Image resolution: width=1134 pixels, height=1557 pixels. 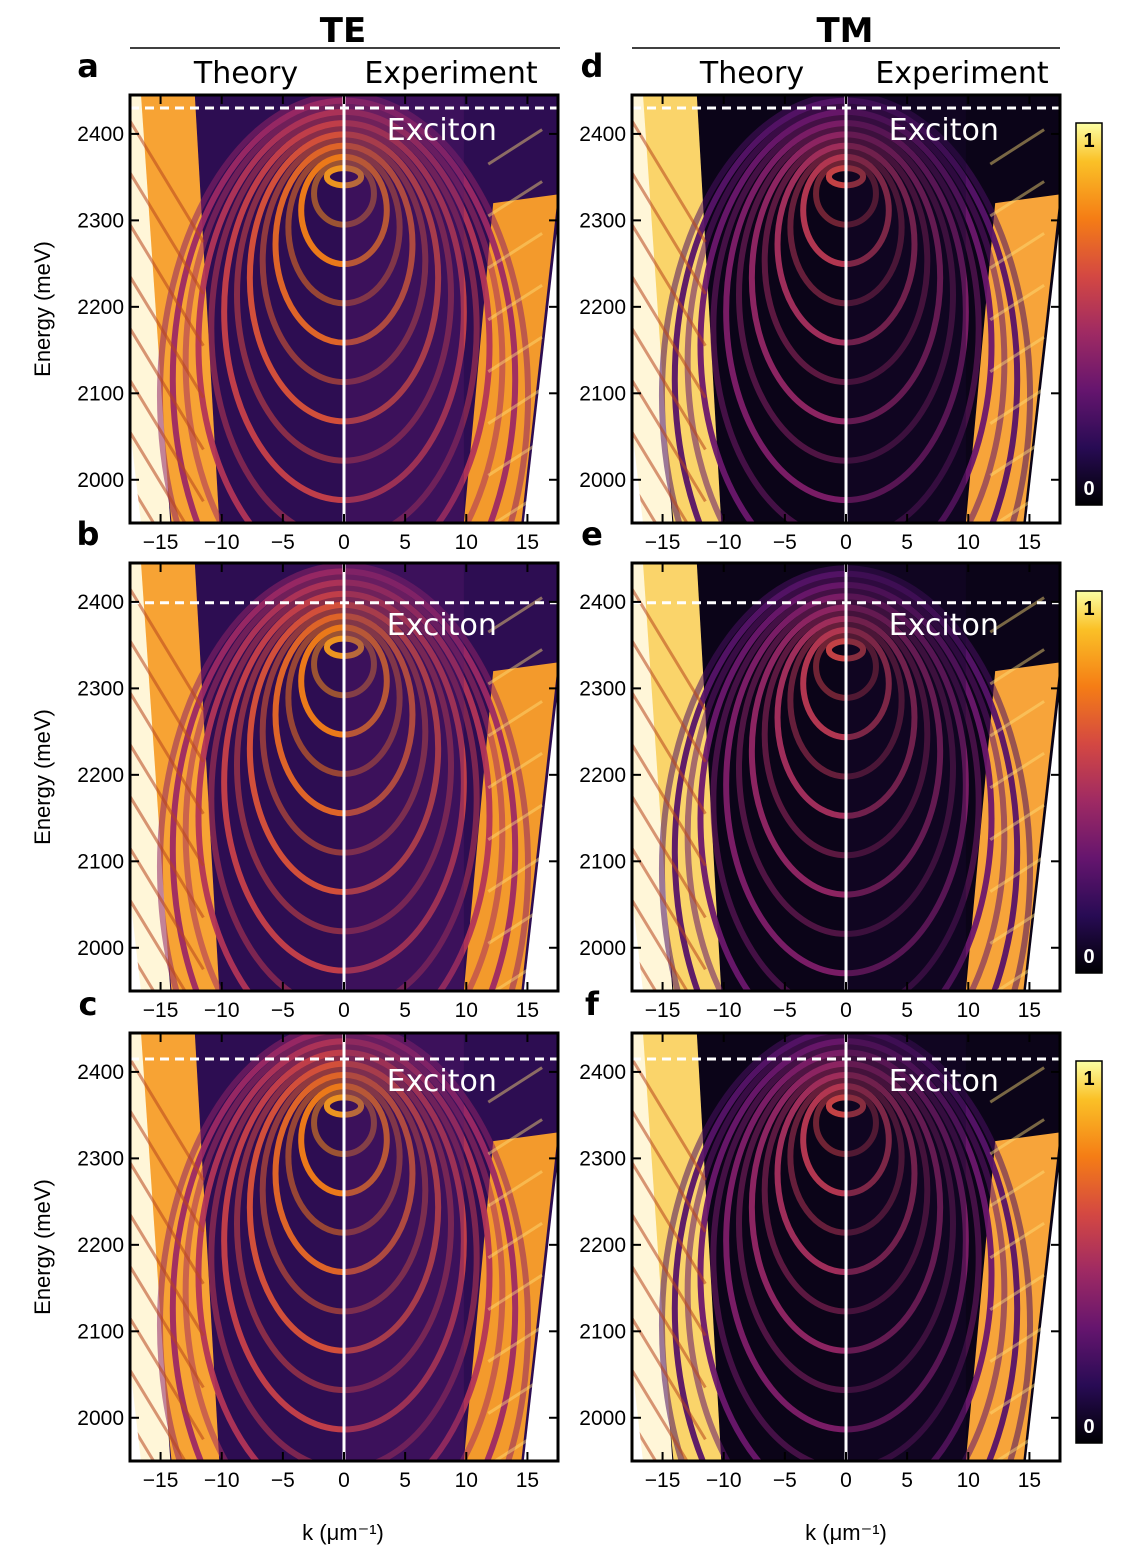 I want to click on panel-label: f, so click(x=592, y=1004).